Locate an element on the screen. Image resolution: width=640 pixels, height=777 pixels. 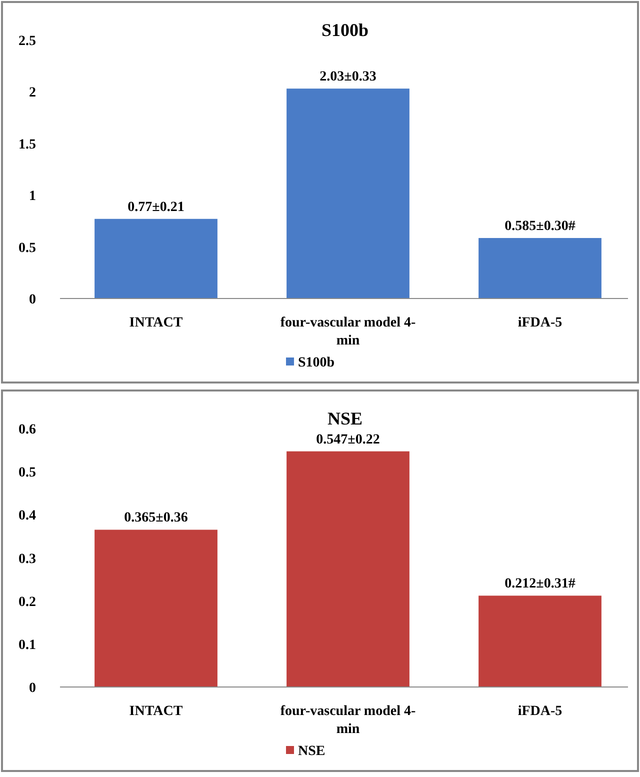
data-label: 0.212±0.31# is located at coordinates (540, 584).